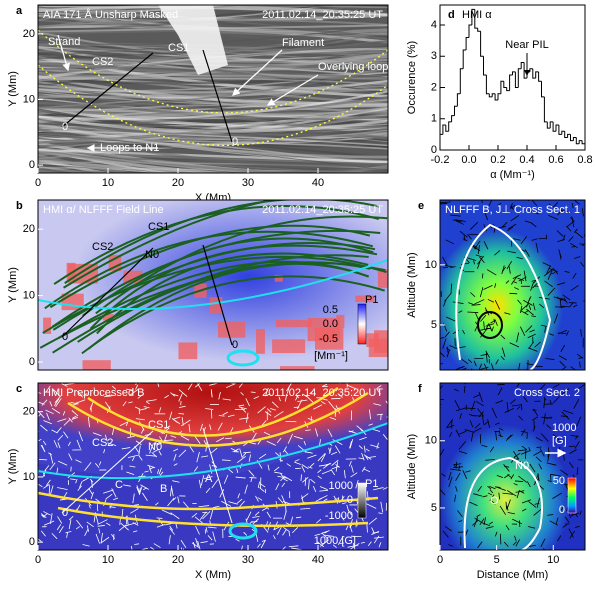 The width and height of the screenshot is (595, 593). I want to click on y-axis-label: Y (Mm), so click(13, 285).